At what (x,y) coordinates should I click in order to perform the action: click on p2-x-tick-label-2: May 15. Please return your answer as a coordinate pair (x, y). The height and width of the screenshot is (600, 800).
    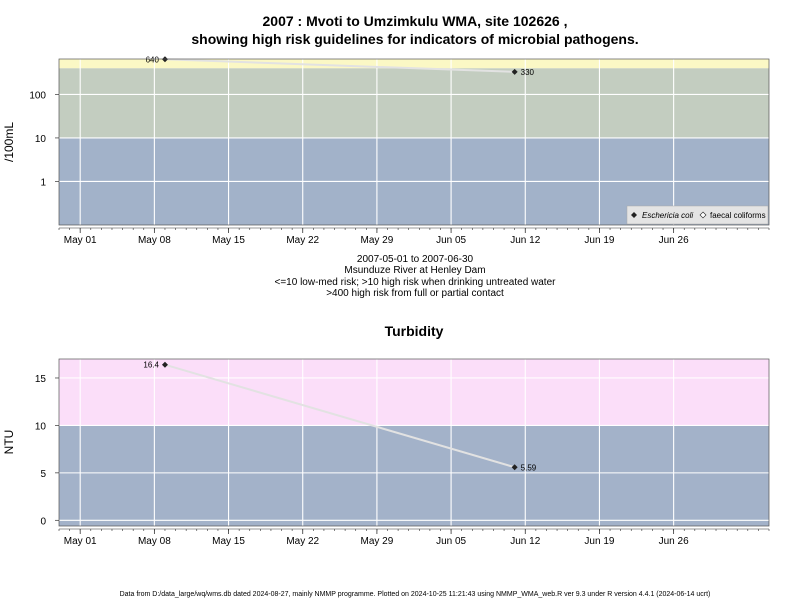
    Looking at the image, I should click on (228, 541).